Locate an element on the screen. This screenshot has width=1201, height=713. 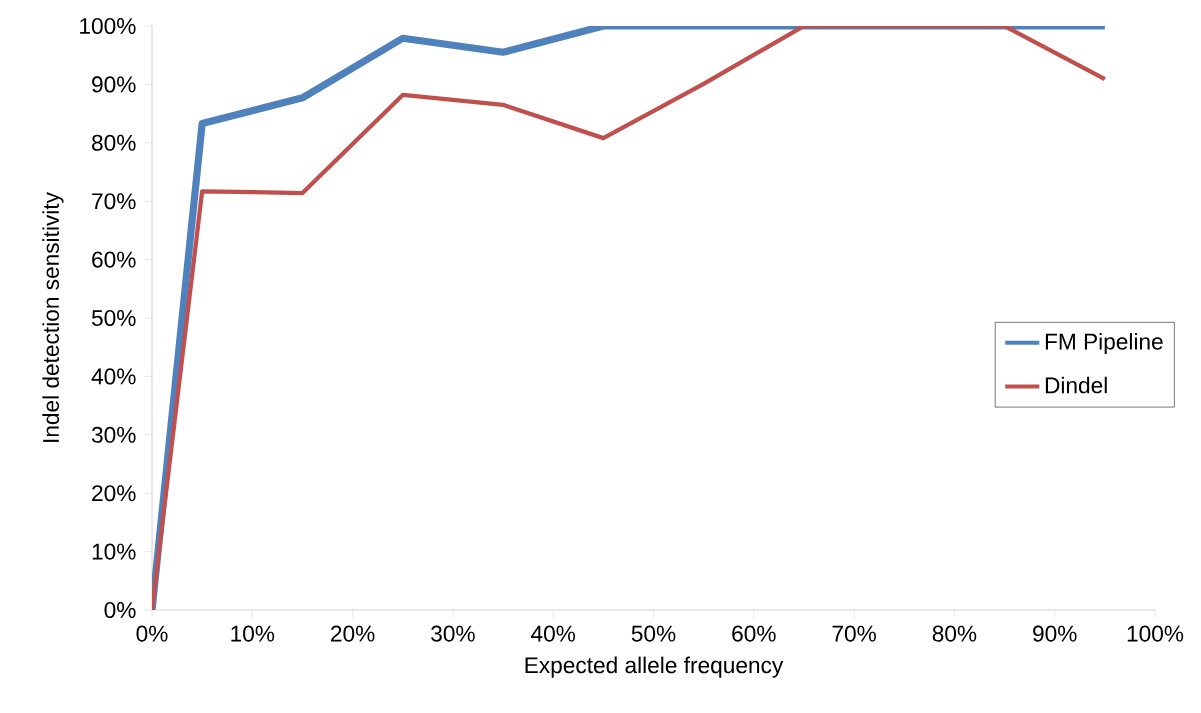
y-tick-label: 50% is located at coordinates (113, 318).